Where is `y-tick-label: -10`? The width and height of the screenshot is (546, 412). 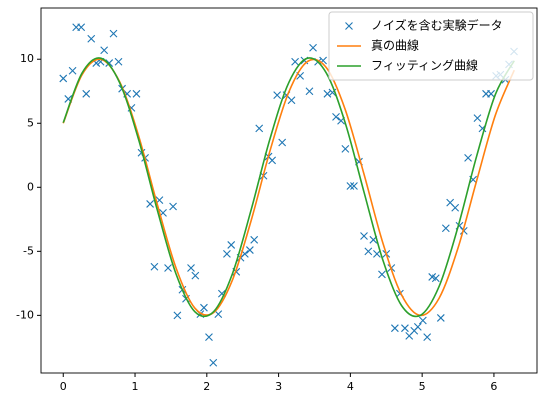 y-tick-label: -10 is located at coordinates (25, 314).